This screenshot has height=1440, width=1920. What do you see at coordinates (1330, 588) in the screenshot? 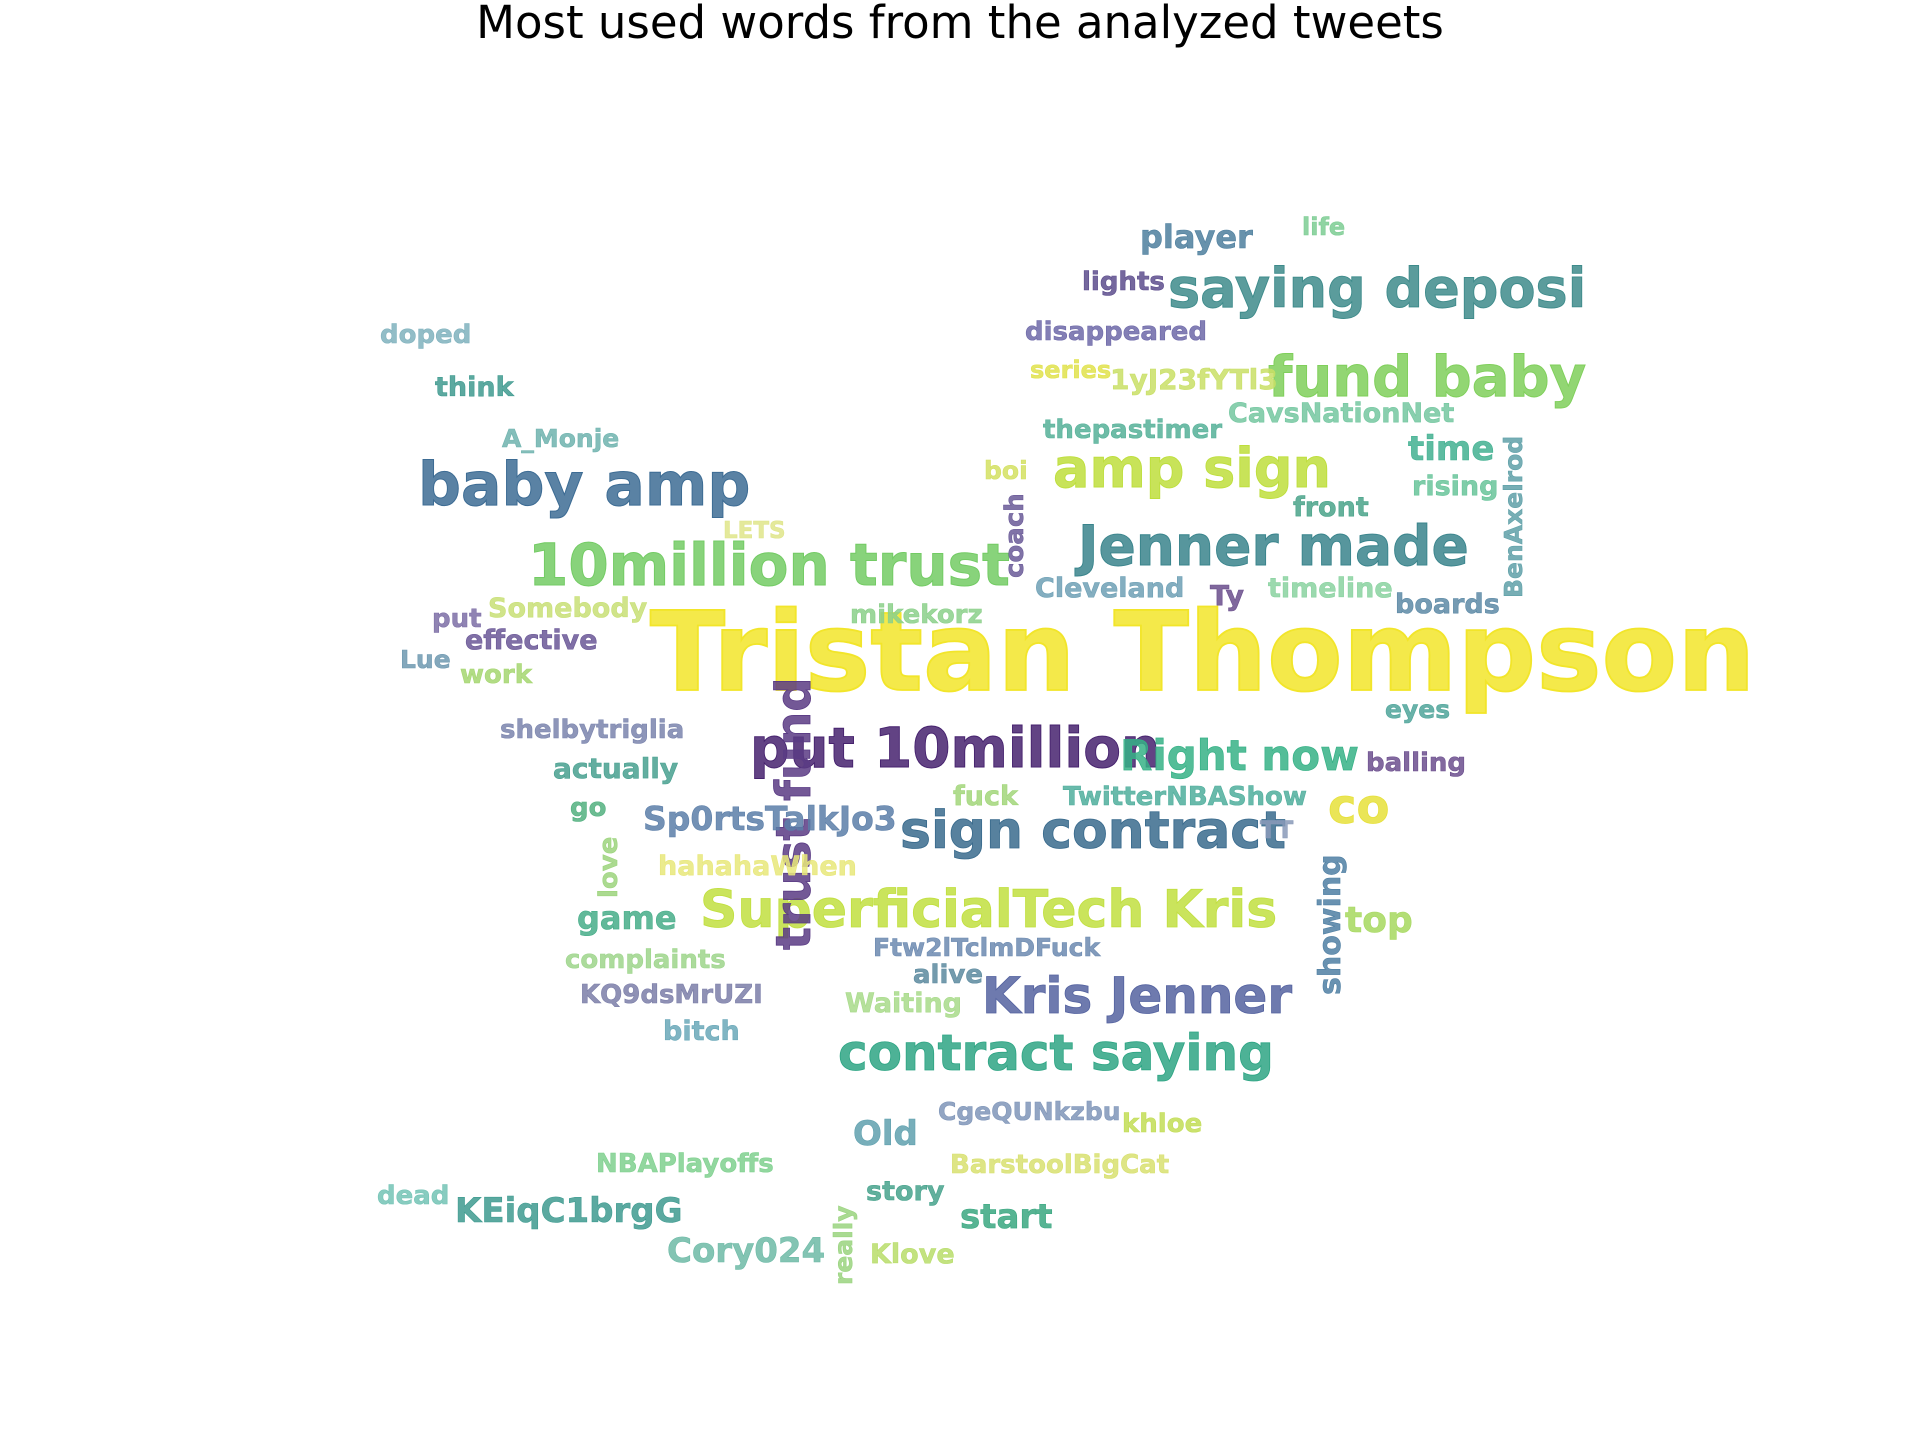
I see `word-timeline: timeline` at bounding box center [1330, 588].